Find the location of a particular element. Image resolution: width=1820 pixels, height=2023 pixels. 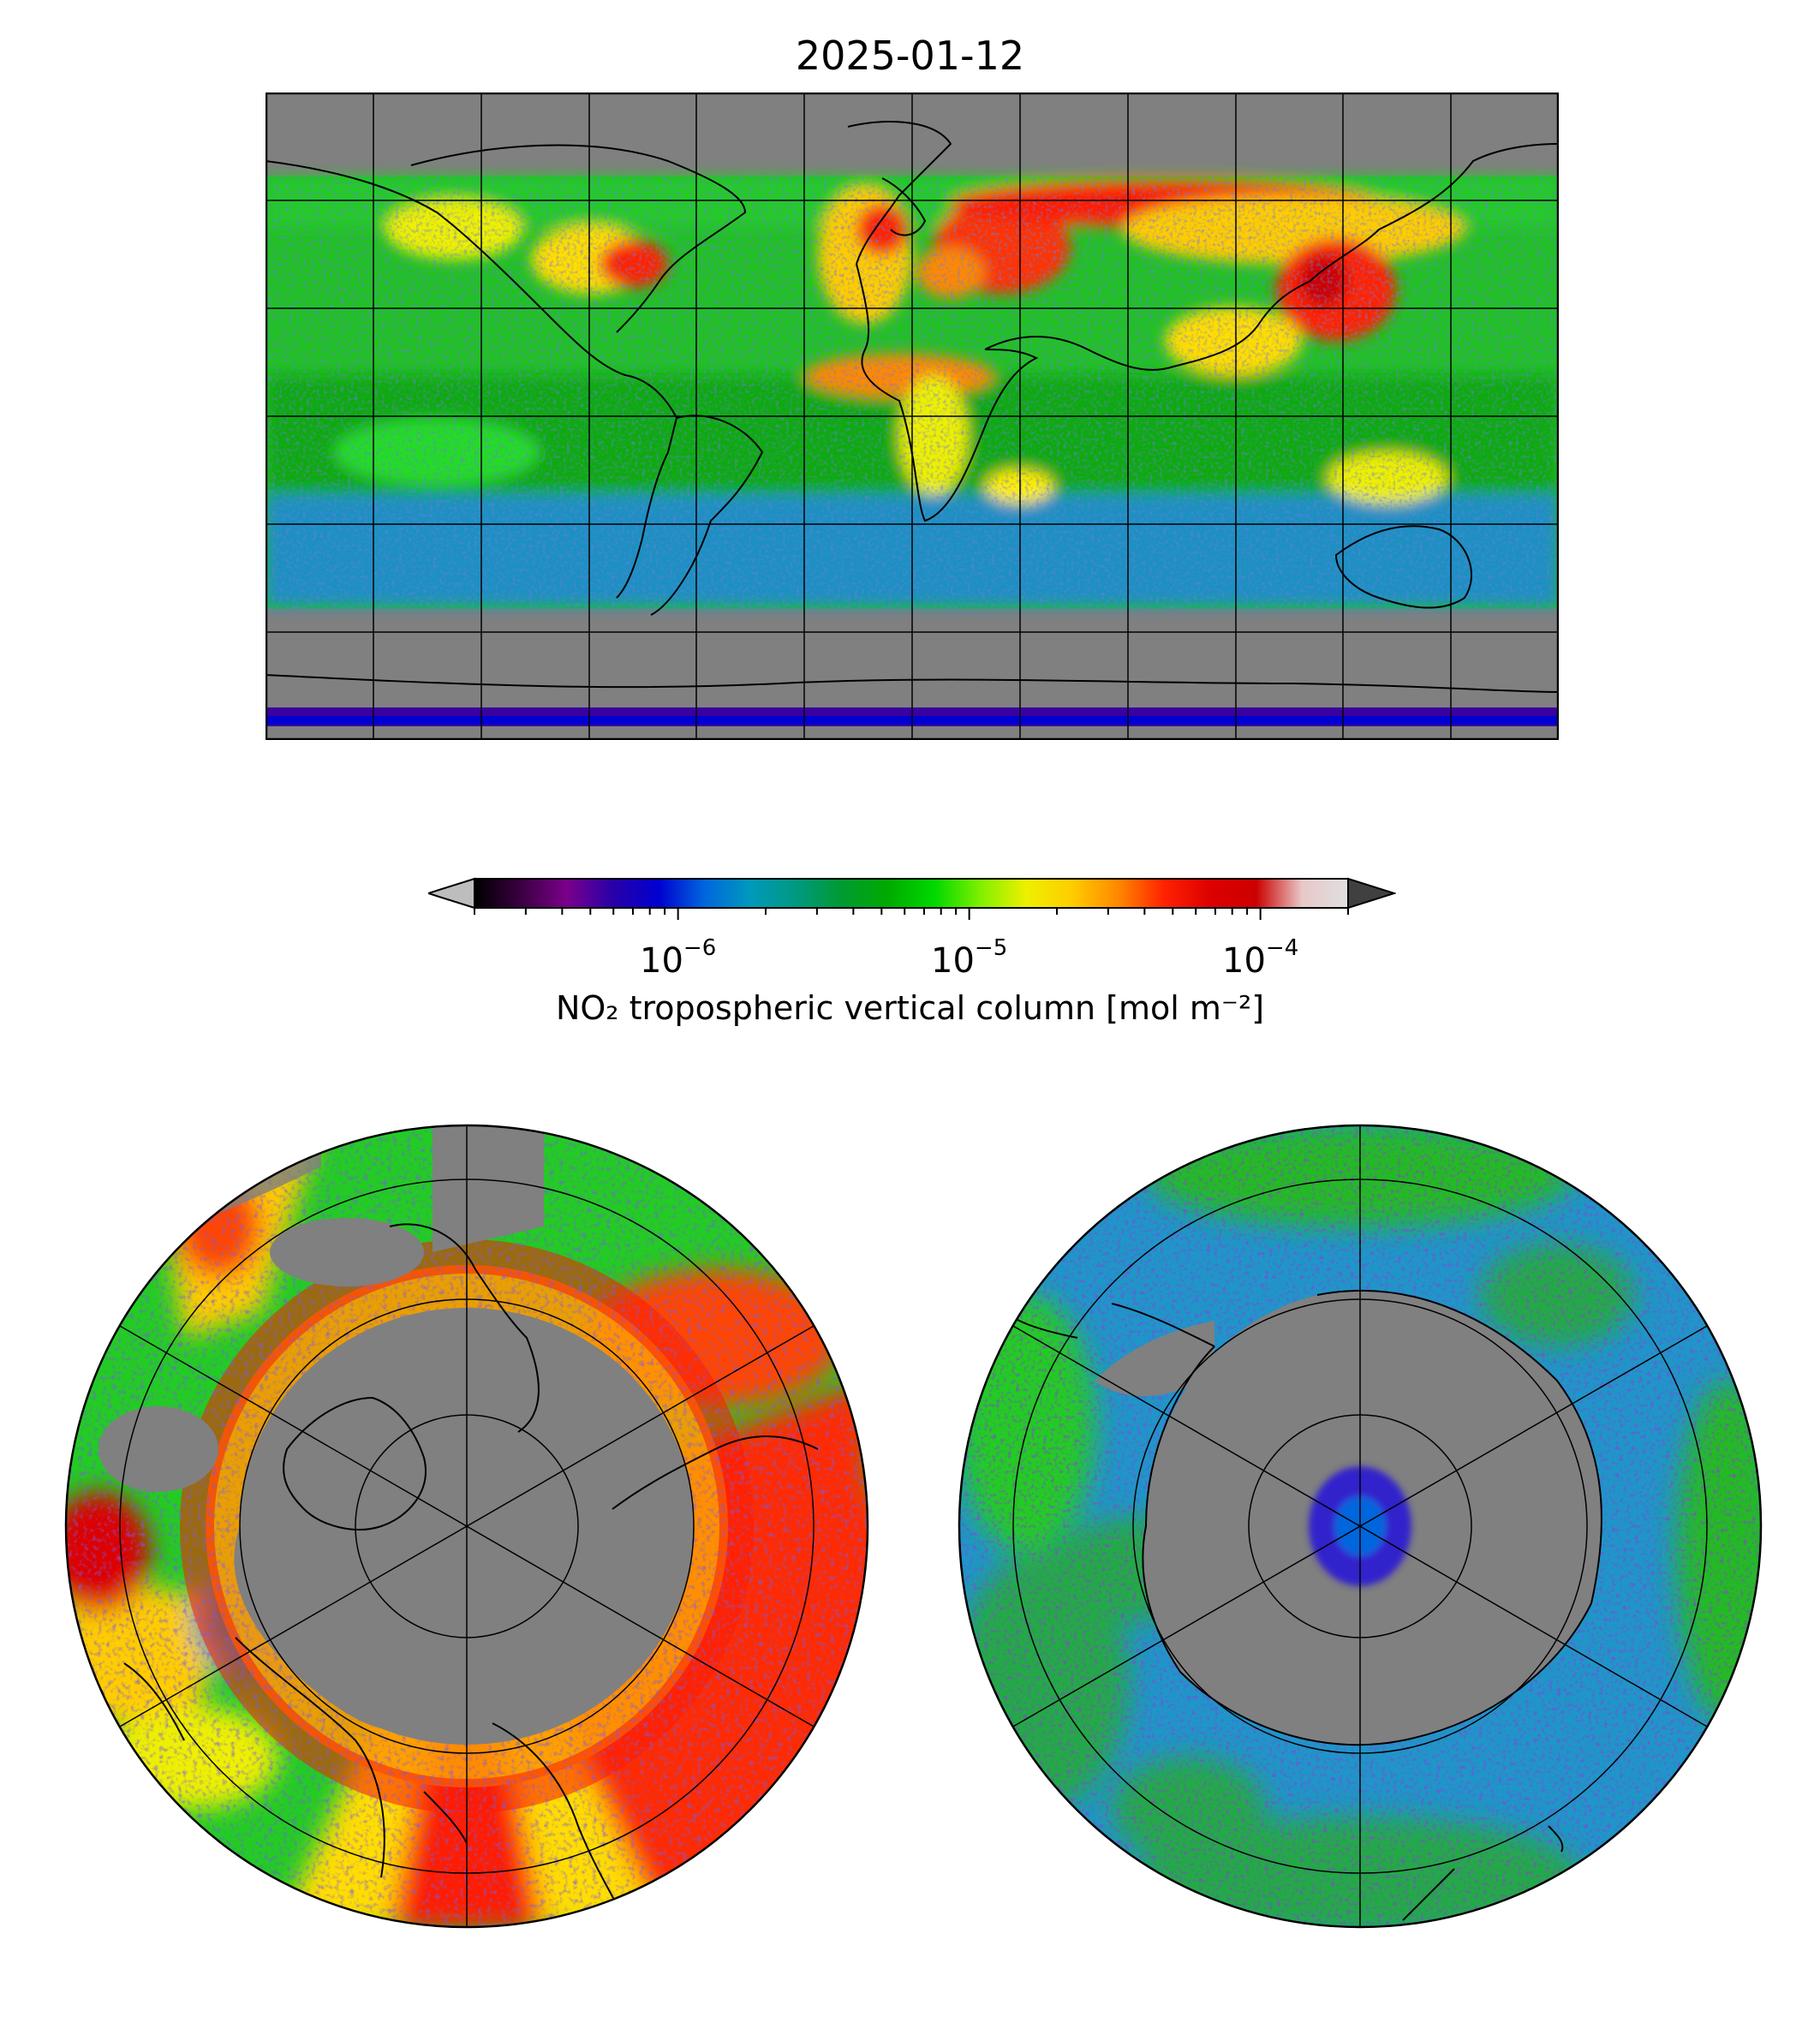

colorbar-over-extension is located at coordinates (1371, 893).